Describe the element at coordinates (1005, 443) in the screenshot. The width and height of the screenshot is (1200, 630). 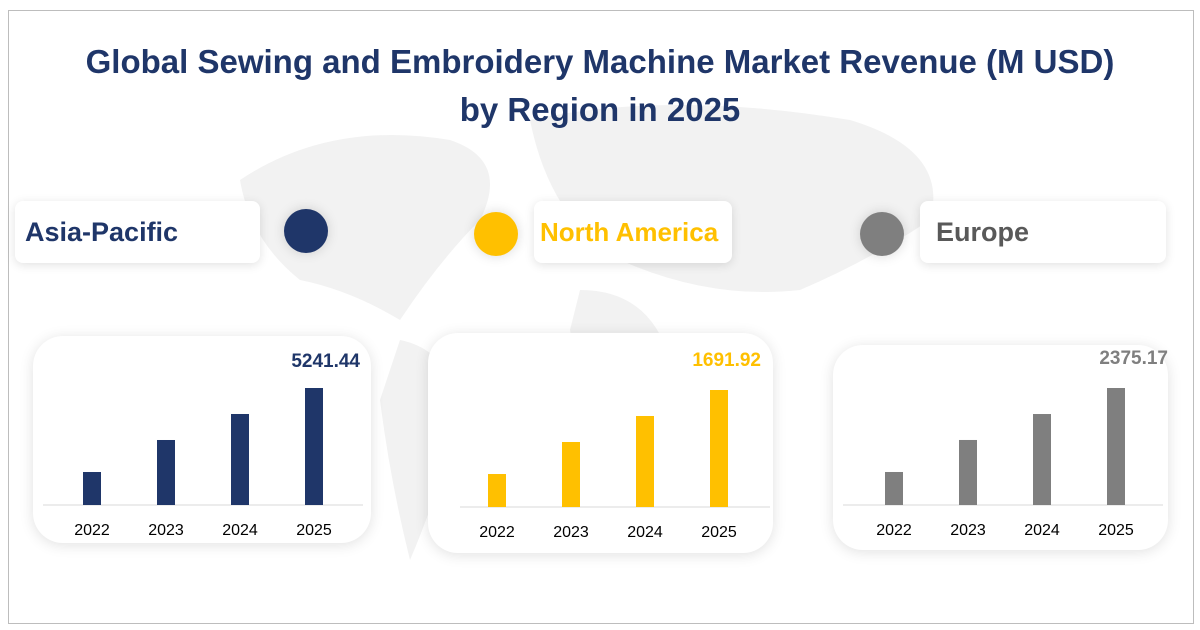
I see `bar-chart-2: 2022 2023 2024 2025 2375.17` at that location.